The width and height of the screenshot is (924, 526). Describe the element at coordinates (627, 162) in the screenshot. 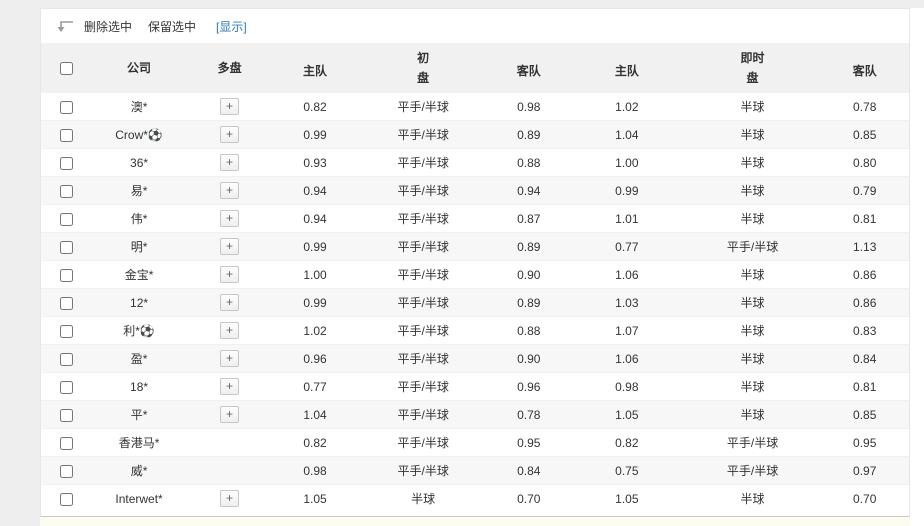

I see `live-home-odds: 1.00` at that location.